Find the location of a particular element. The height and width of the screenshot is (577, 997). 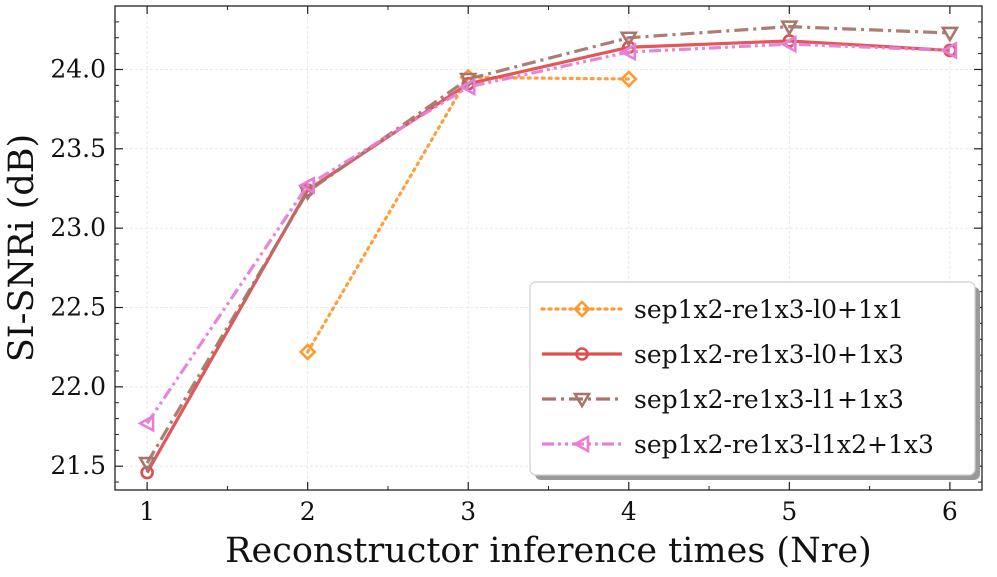

x-axis-label: Reconstructor inference times (Nre) is located at coordinates (548, 551).